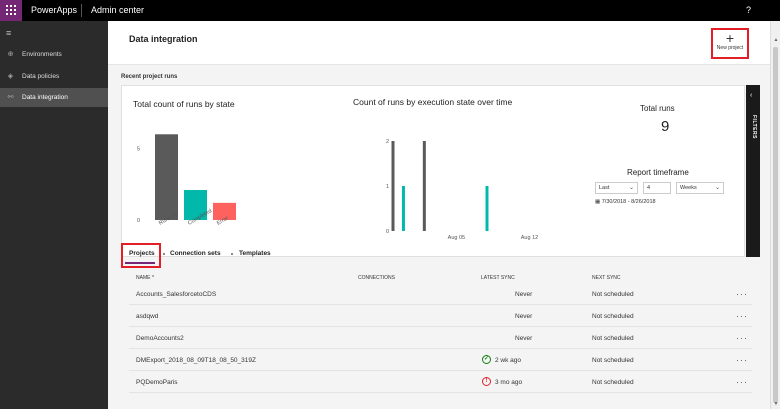 Image resolution: width=780 pixels, height=409 pixels. Describe the element at coordinates (54, 10) in the screenshot. I see `brand-name: PowerApps` at that location.